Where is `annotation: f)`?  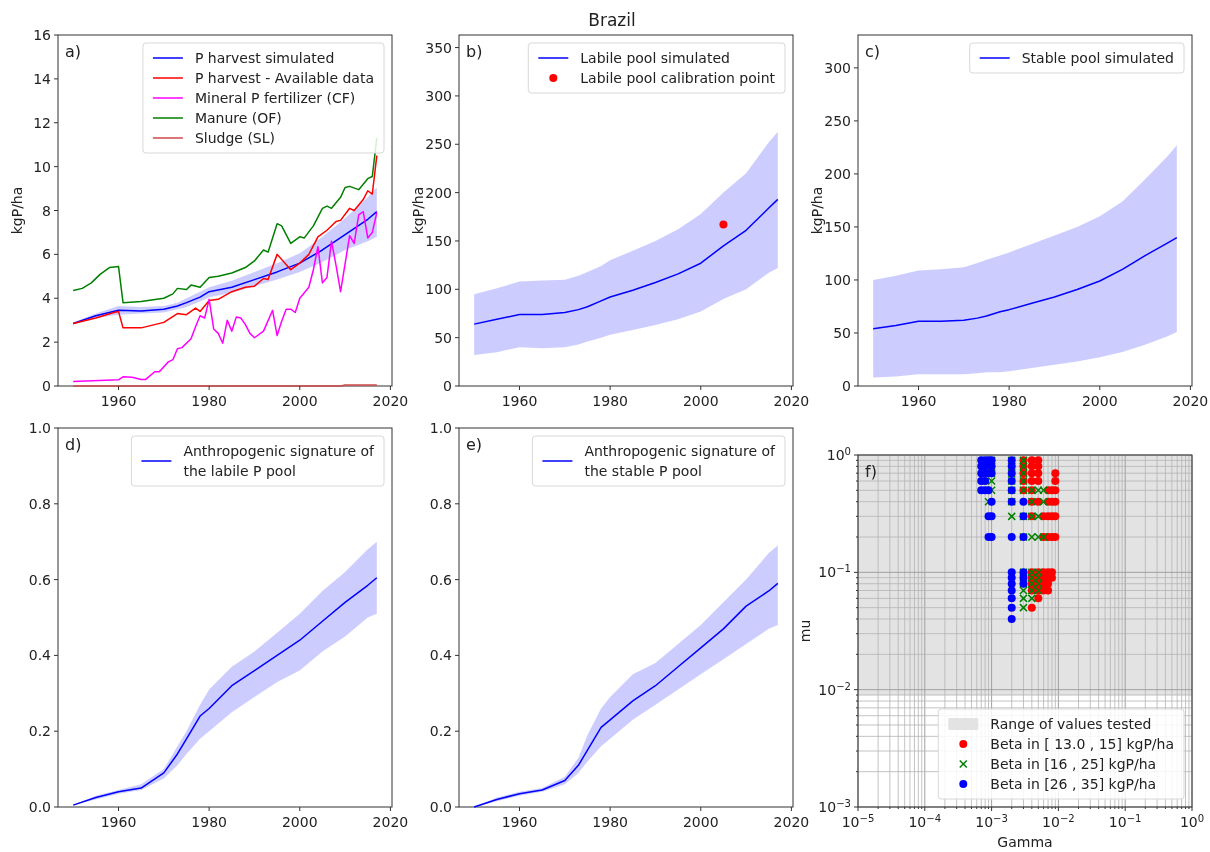
annotation: f) is located at coordinates (871, 471).